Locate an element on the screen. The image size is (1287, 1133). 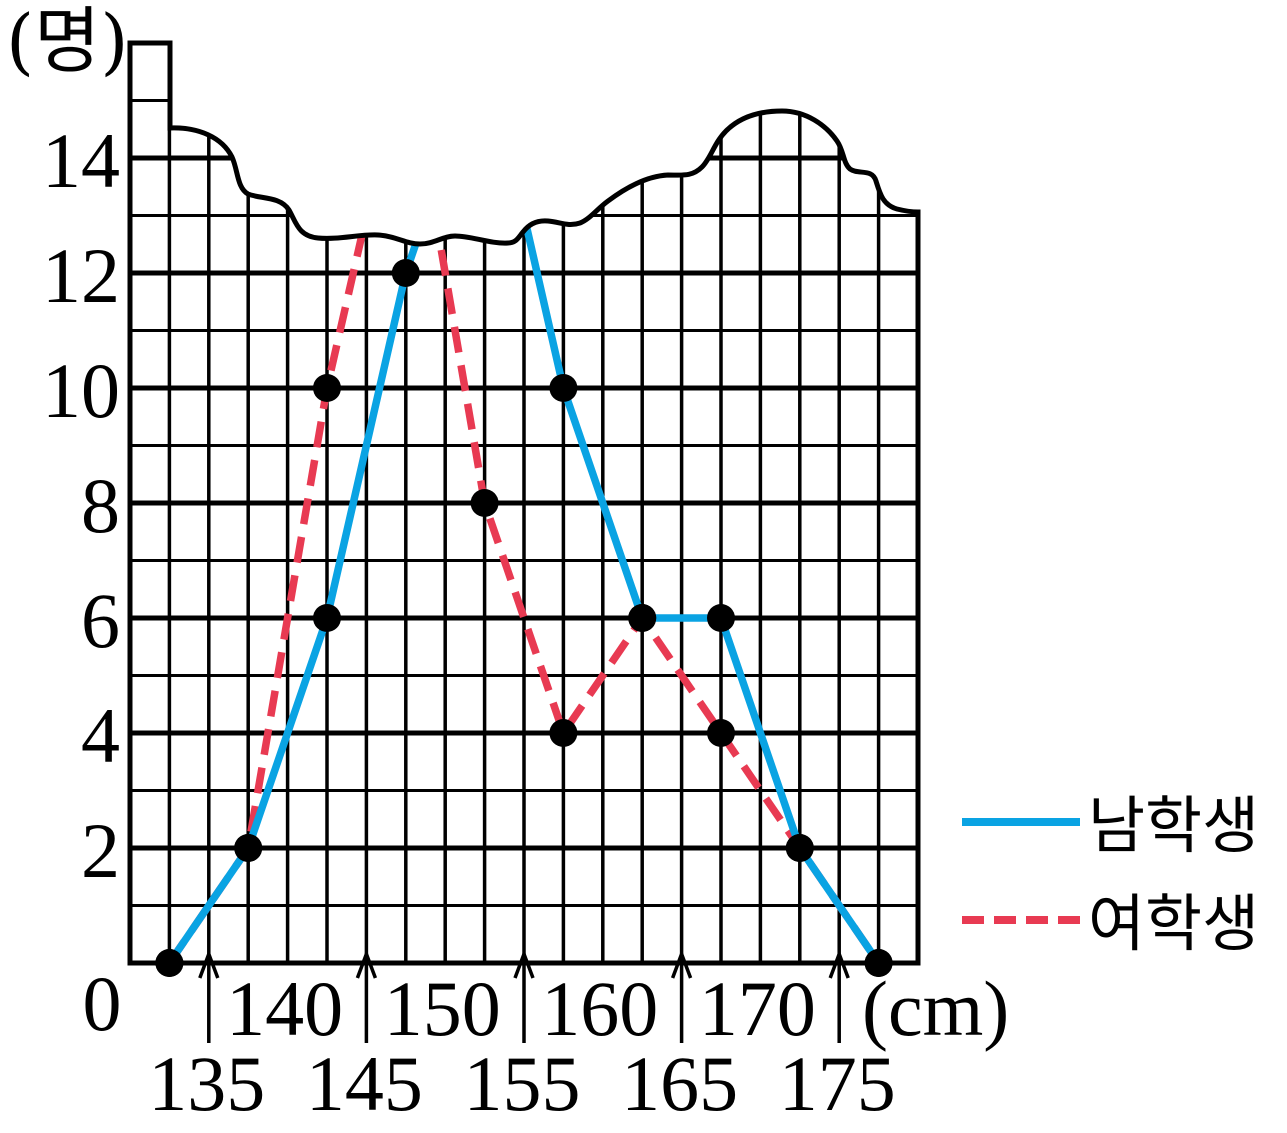
legend: 남학생 여학생 is located at coordinates (1110, 874).